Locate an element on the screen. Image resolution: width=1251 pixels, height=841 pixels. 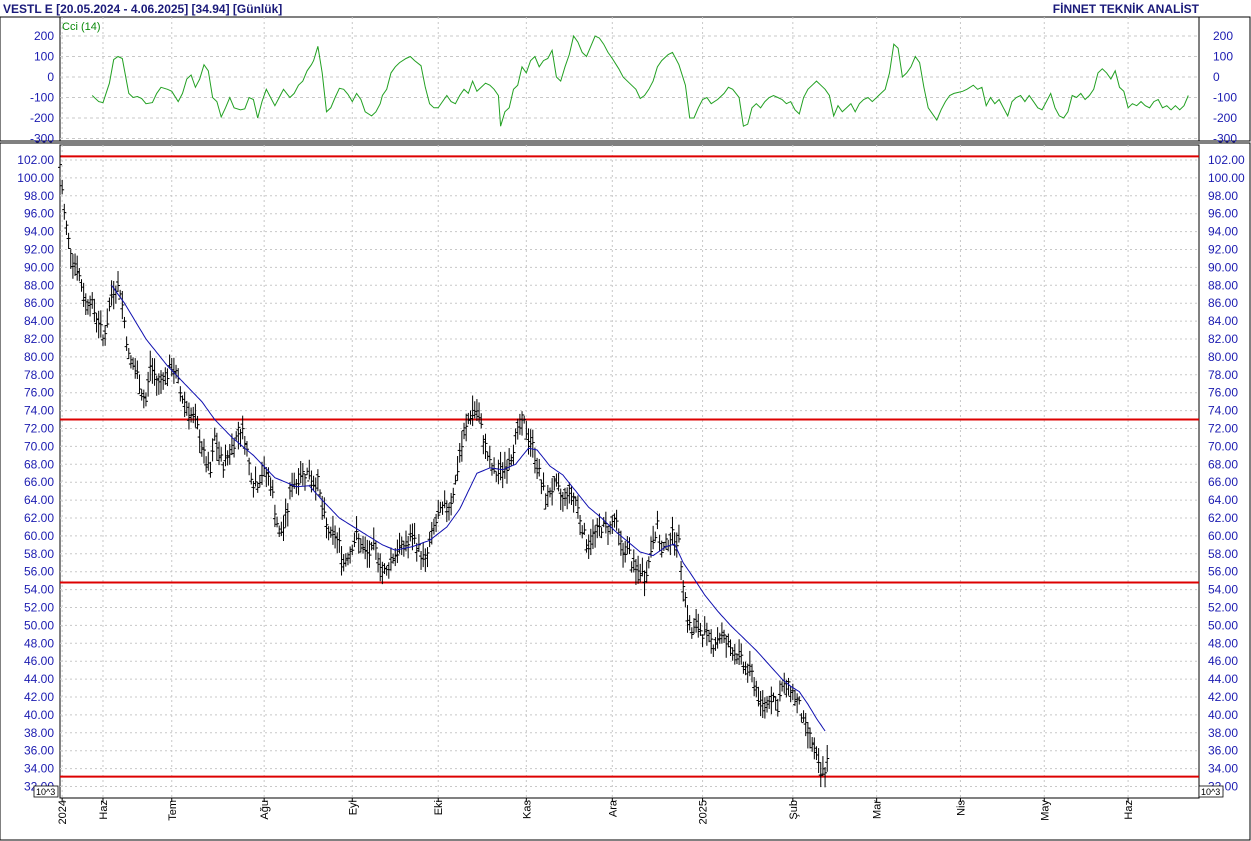
price-ytick-right: 54.00 is located at coordinates (1223, 590).